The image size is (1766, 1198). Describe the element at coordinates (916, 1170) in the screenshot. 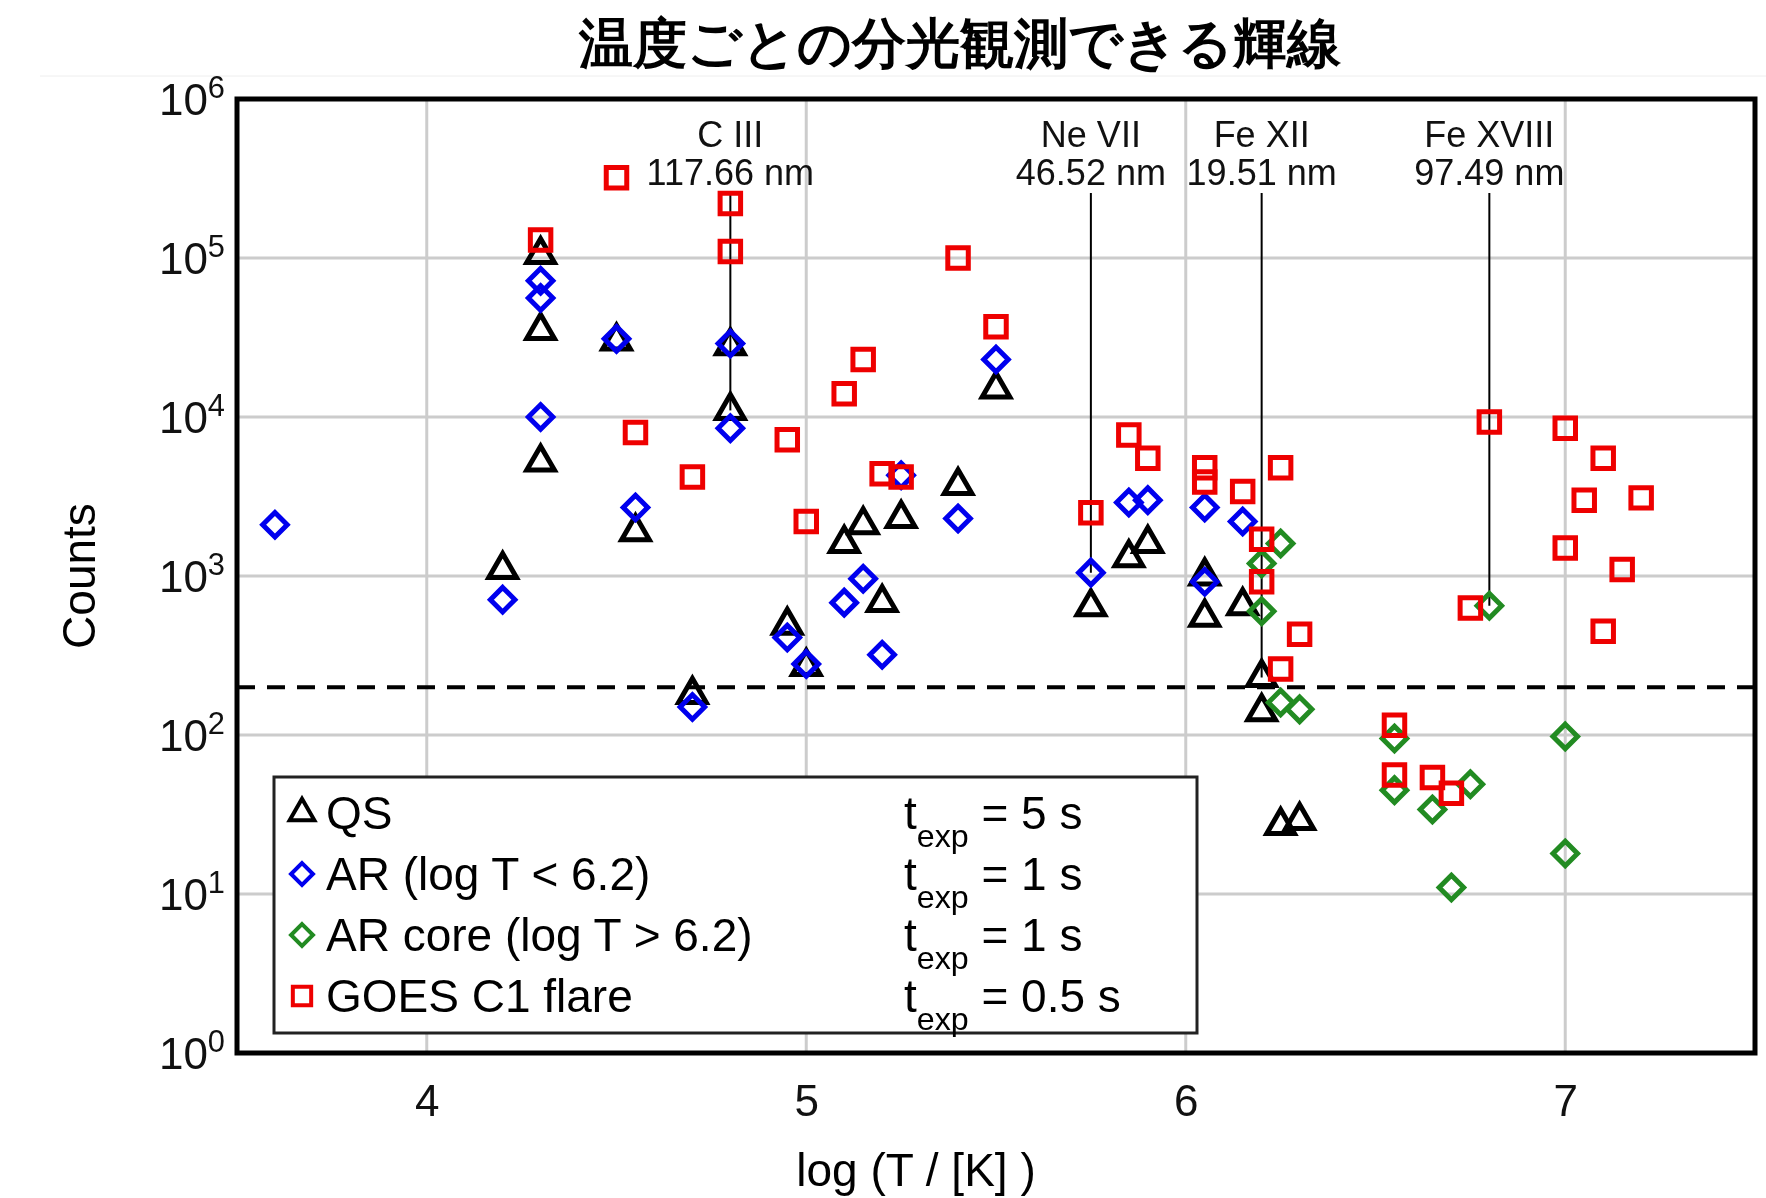

I see `x-axis-title: log (T / [K] )` at that location.